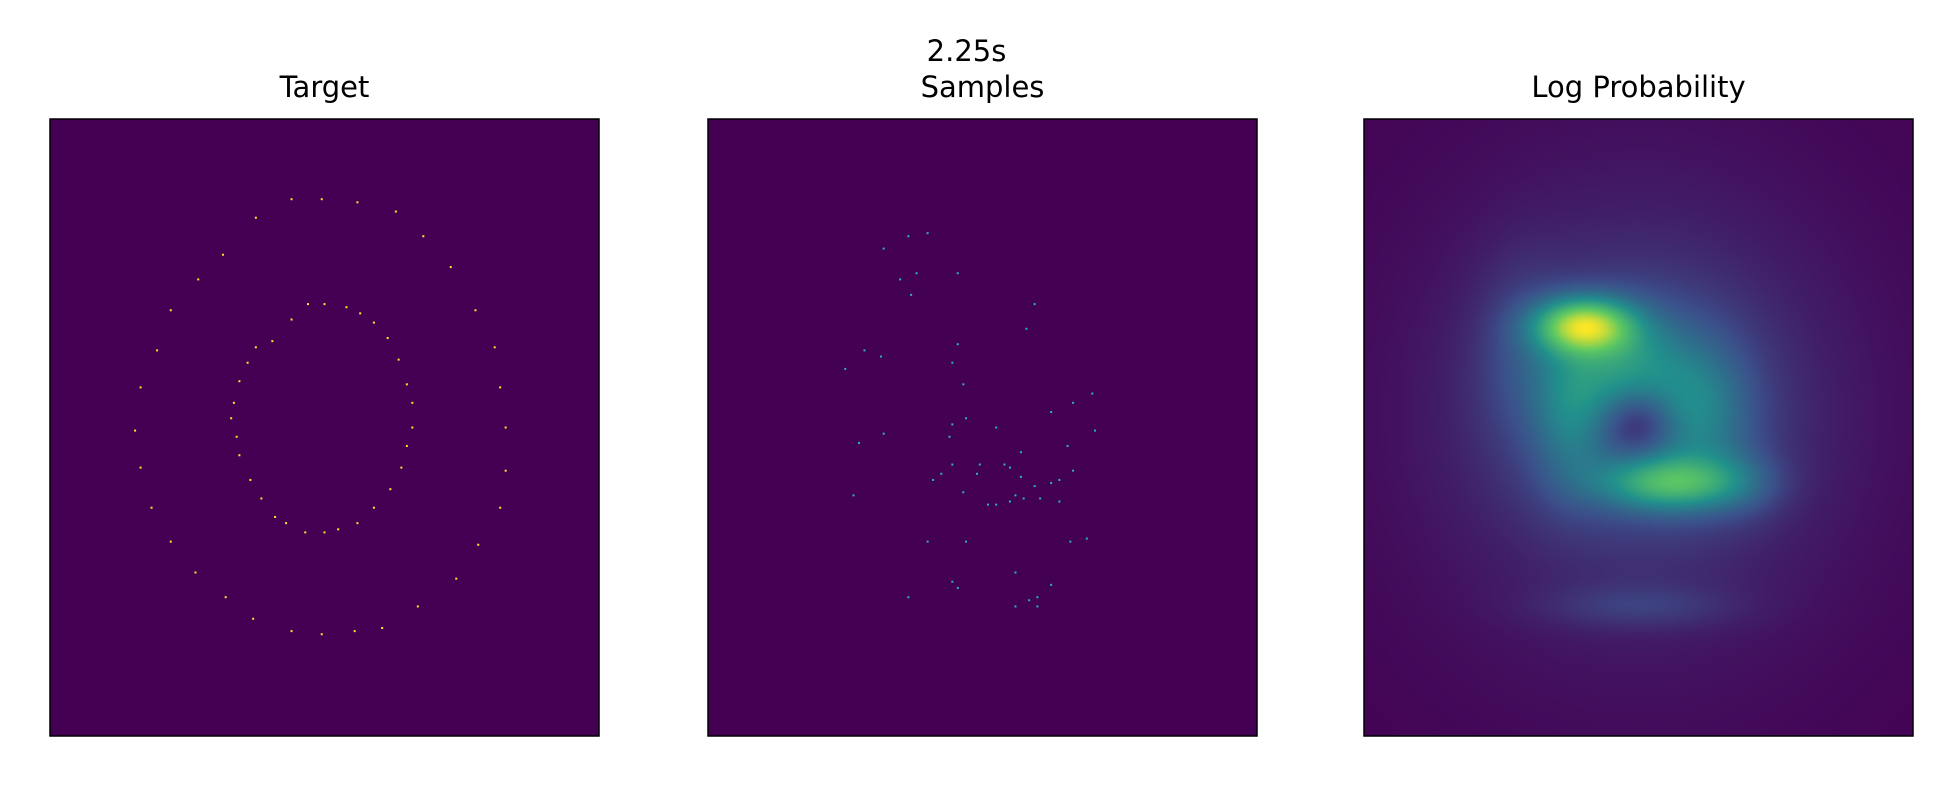 The height and width of the screenshot is (785, 1949). What do you see at coordinates (966, 51) in the screenshot?
I see `figure-suptitle: 2.25s` at bounding box center [966, 51].